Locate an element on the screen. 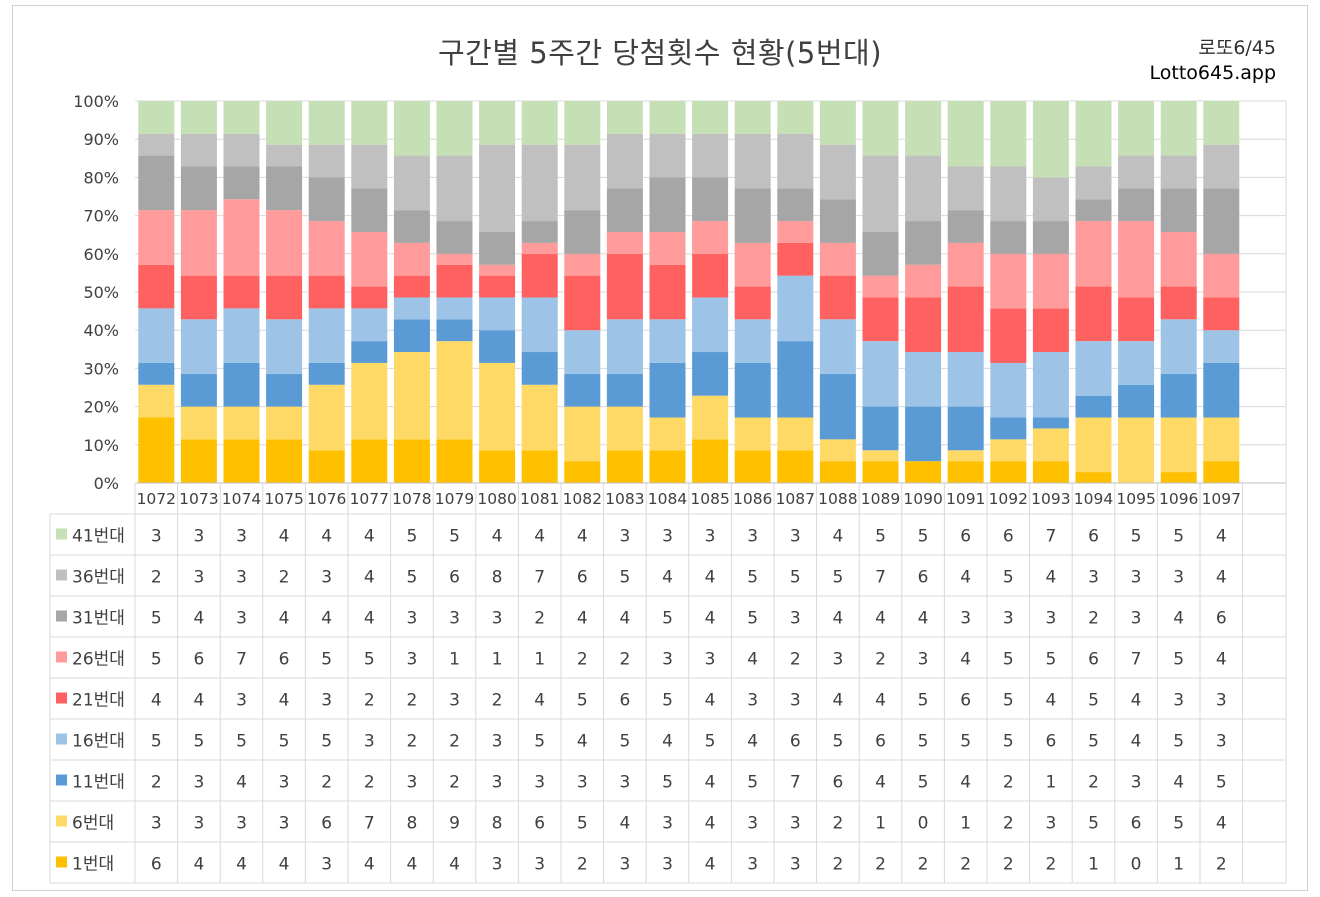  data-label-1083-series-3: 5 is located at coordinates (624, 742).